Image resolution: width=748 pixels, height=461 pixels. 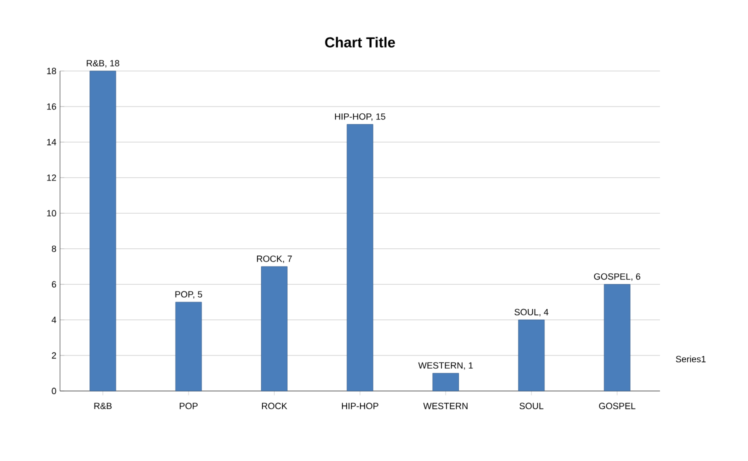 What do you see at coordinates (617, 406) in the screenshot?
I see `x-tick-label: GOSPEL` at bounding box center [617, 406].